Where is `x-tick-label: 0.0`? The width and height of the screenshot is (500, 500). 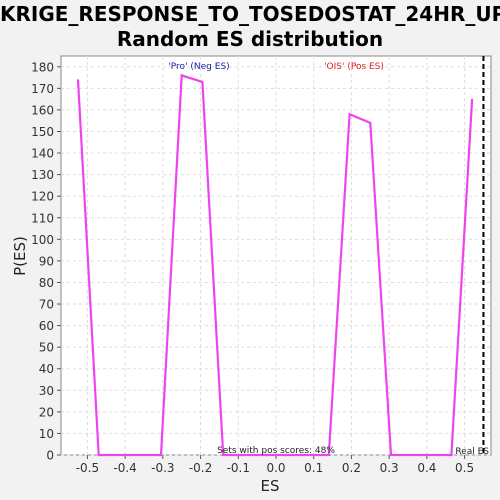 x-tick-label: 0.0 is located at coordinates (275, 468).